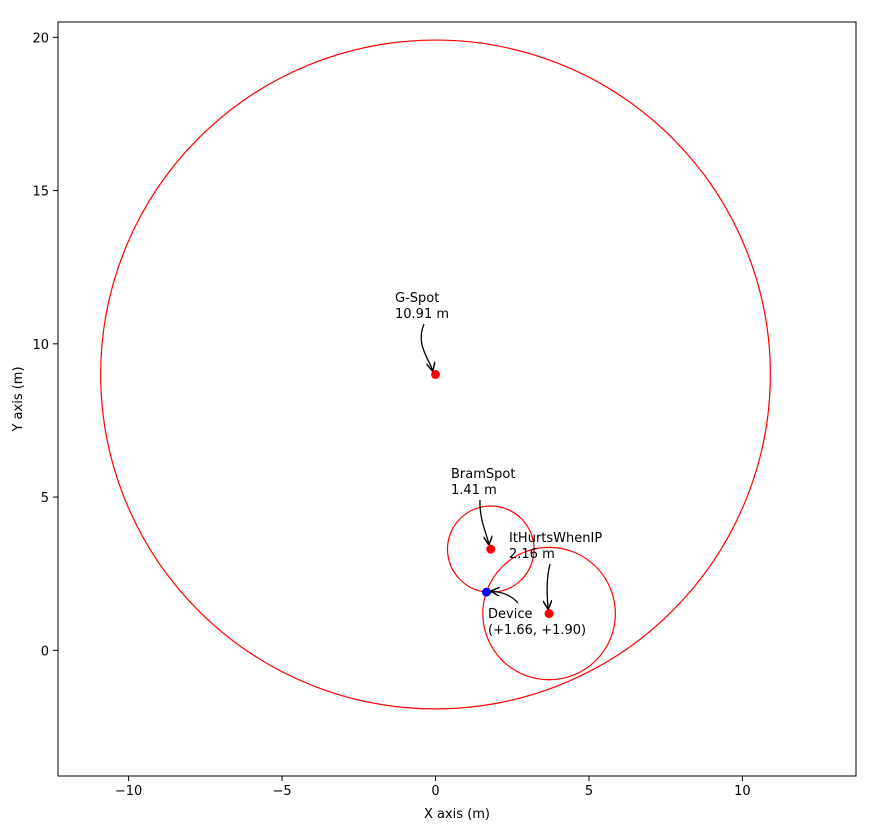  What do you see at coordinates (45, 498) in the screenshot?
I see `y-tick-label: 5` at bounding box center [45, 498].